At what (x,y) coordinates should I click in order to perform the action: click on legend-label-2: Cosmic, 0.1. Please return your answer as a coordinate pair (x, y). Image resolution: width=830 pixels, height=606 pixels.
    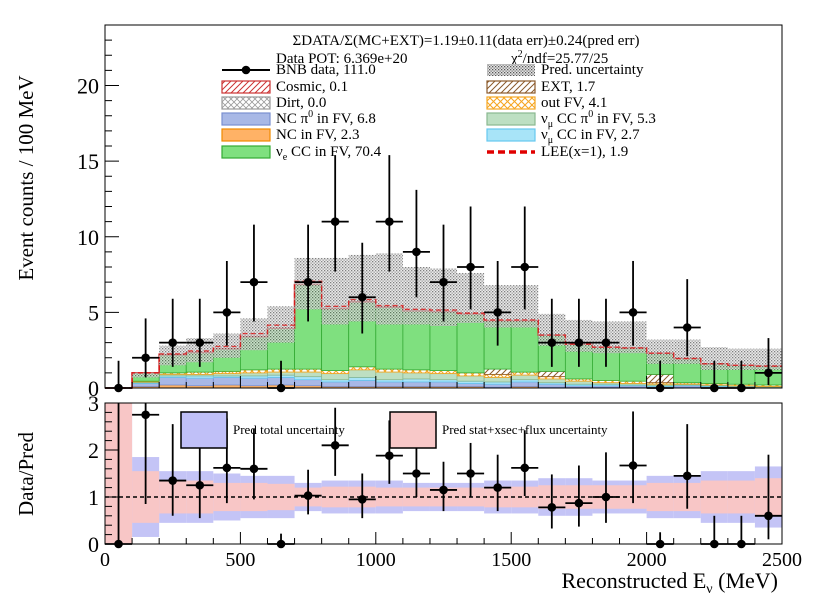
    Looking at the image, I should click on (312, 87).